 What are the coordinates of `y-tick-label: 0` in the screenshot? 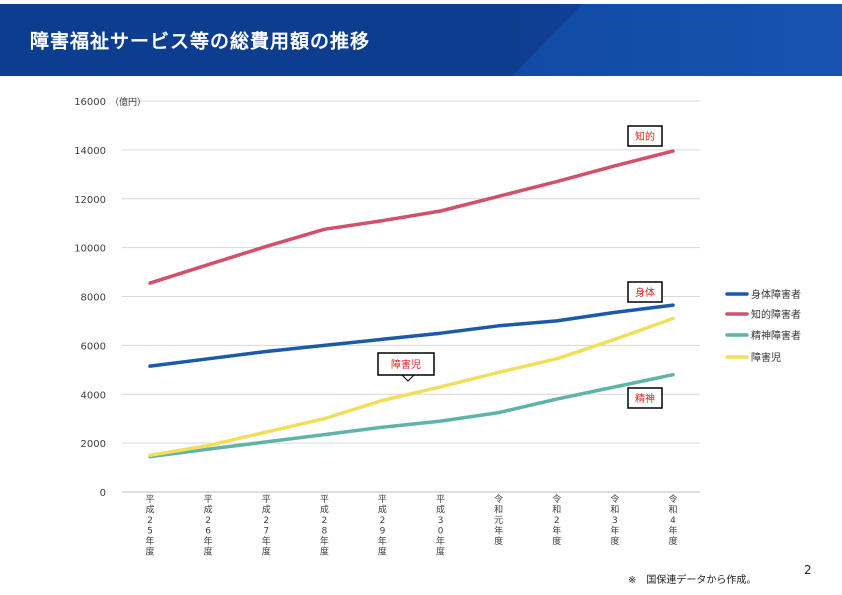 It's located at (103, 493).